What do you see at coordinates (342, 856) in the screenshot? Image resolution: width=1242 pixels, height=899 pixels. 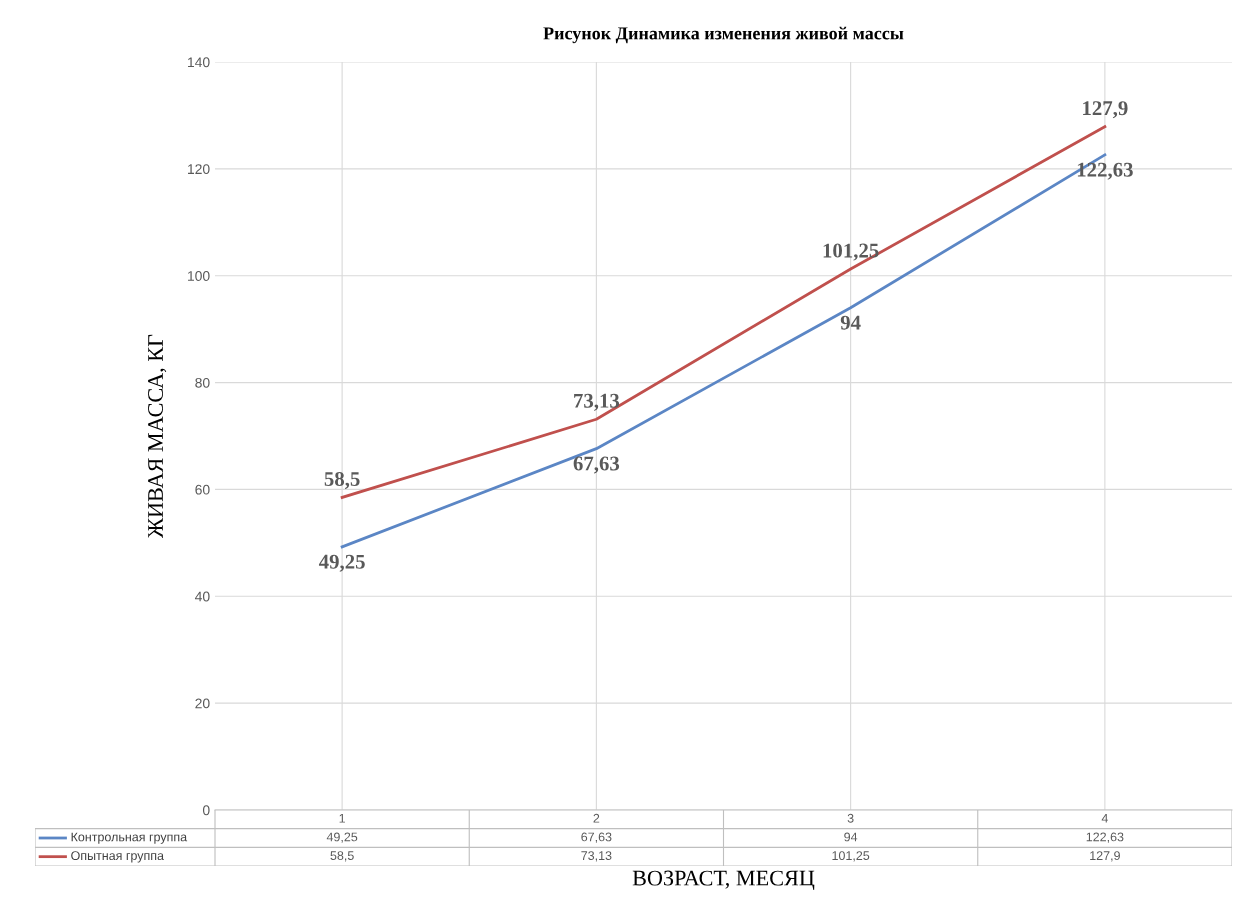 I see `data-label: 58,5` at bounding box center [342, 856].